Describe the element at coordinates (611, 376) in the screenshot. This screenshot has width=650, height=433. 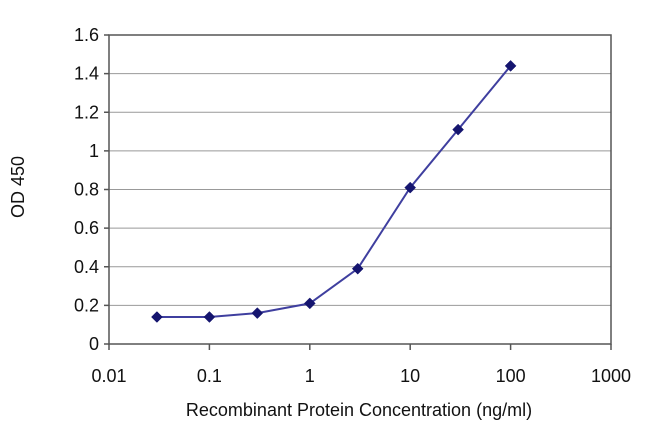
I see `x-tick-label-5: 1000` at that location.